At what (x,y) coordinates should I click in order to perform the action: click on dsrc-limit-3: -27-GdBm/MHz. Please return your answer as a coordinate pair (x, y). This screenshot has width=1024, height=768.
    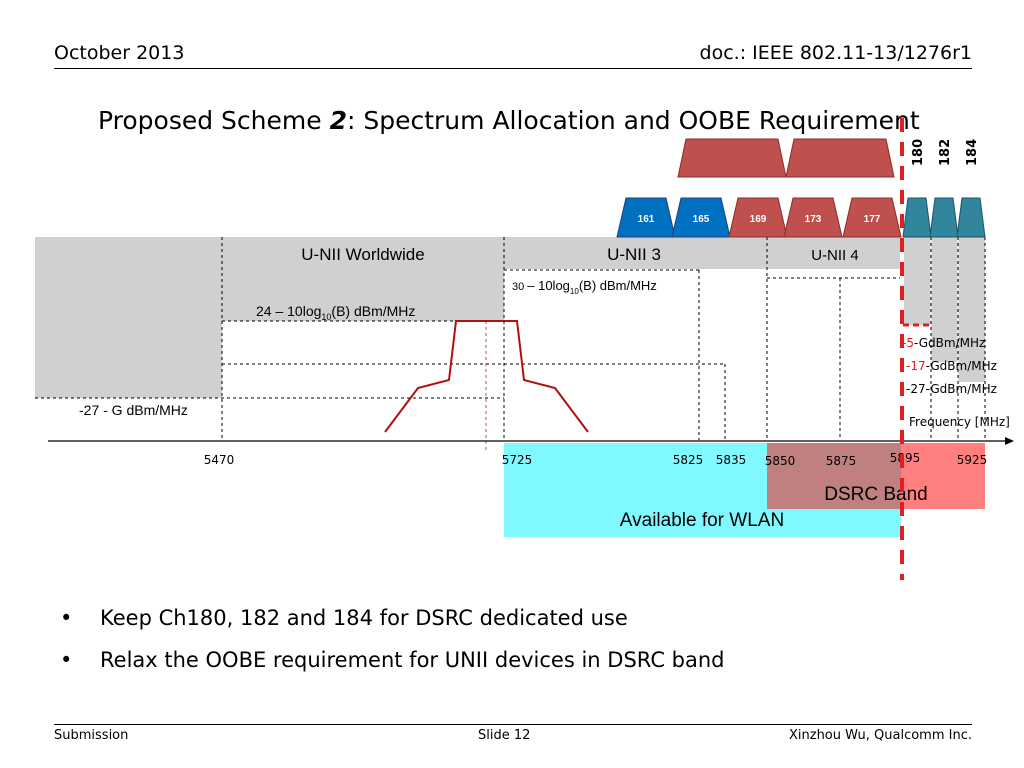
    Looking at the image, I should click on (951, 389).